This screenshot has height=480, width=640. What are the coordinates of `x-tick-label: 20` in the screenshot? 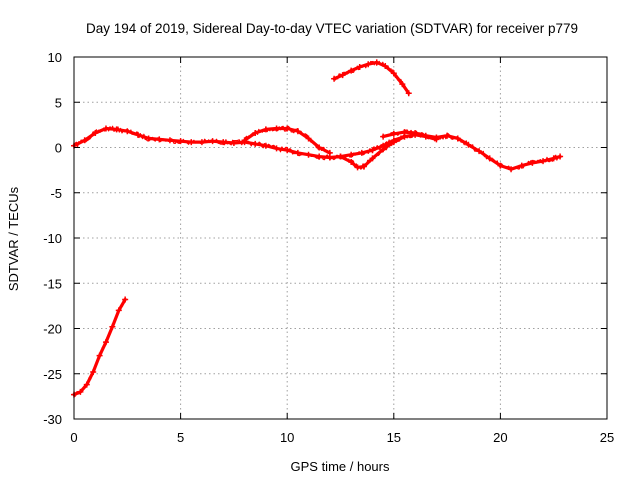 It's located at (500, 437).